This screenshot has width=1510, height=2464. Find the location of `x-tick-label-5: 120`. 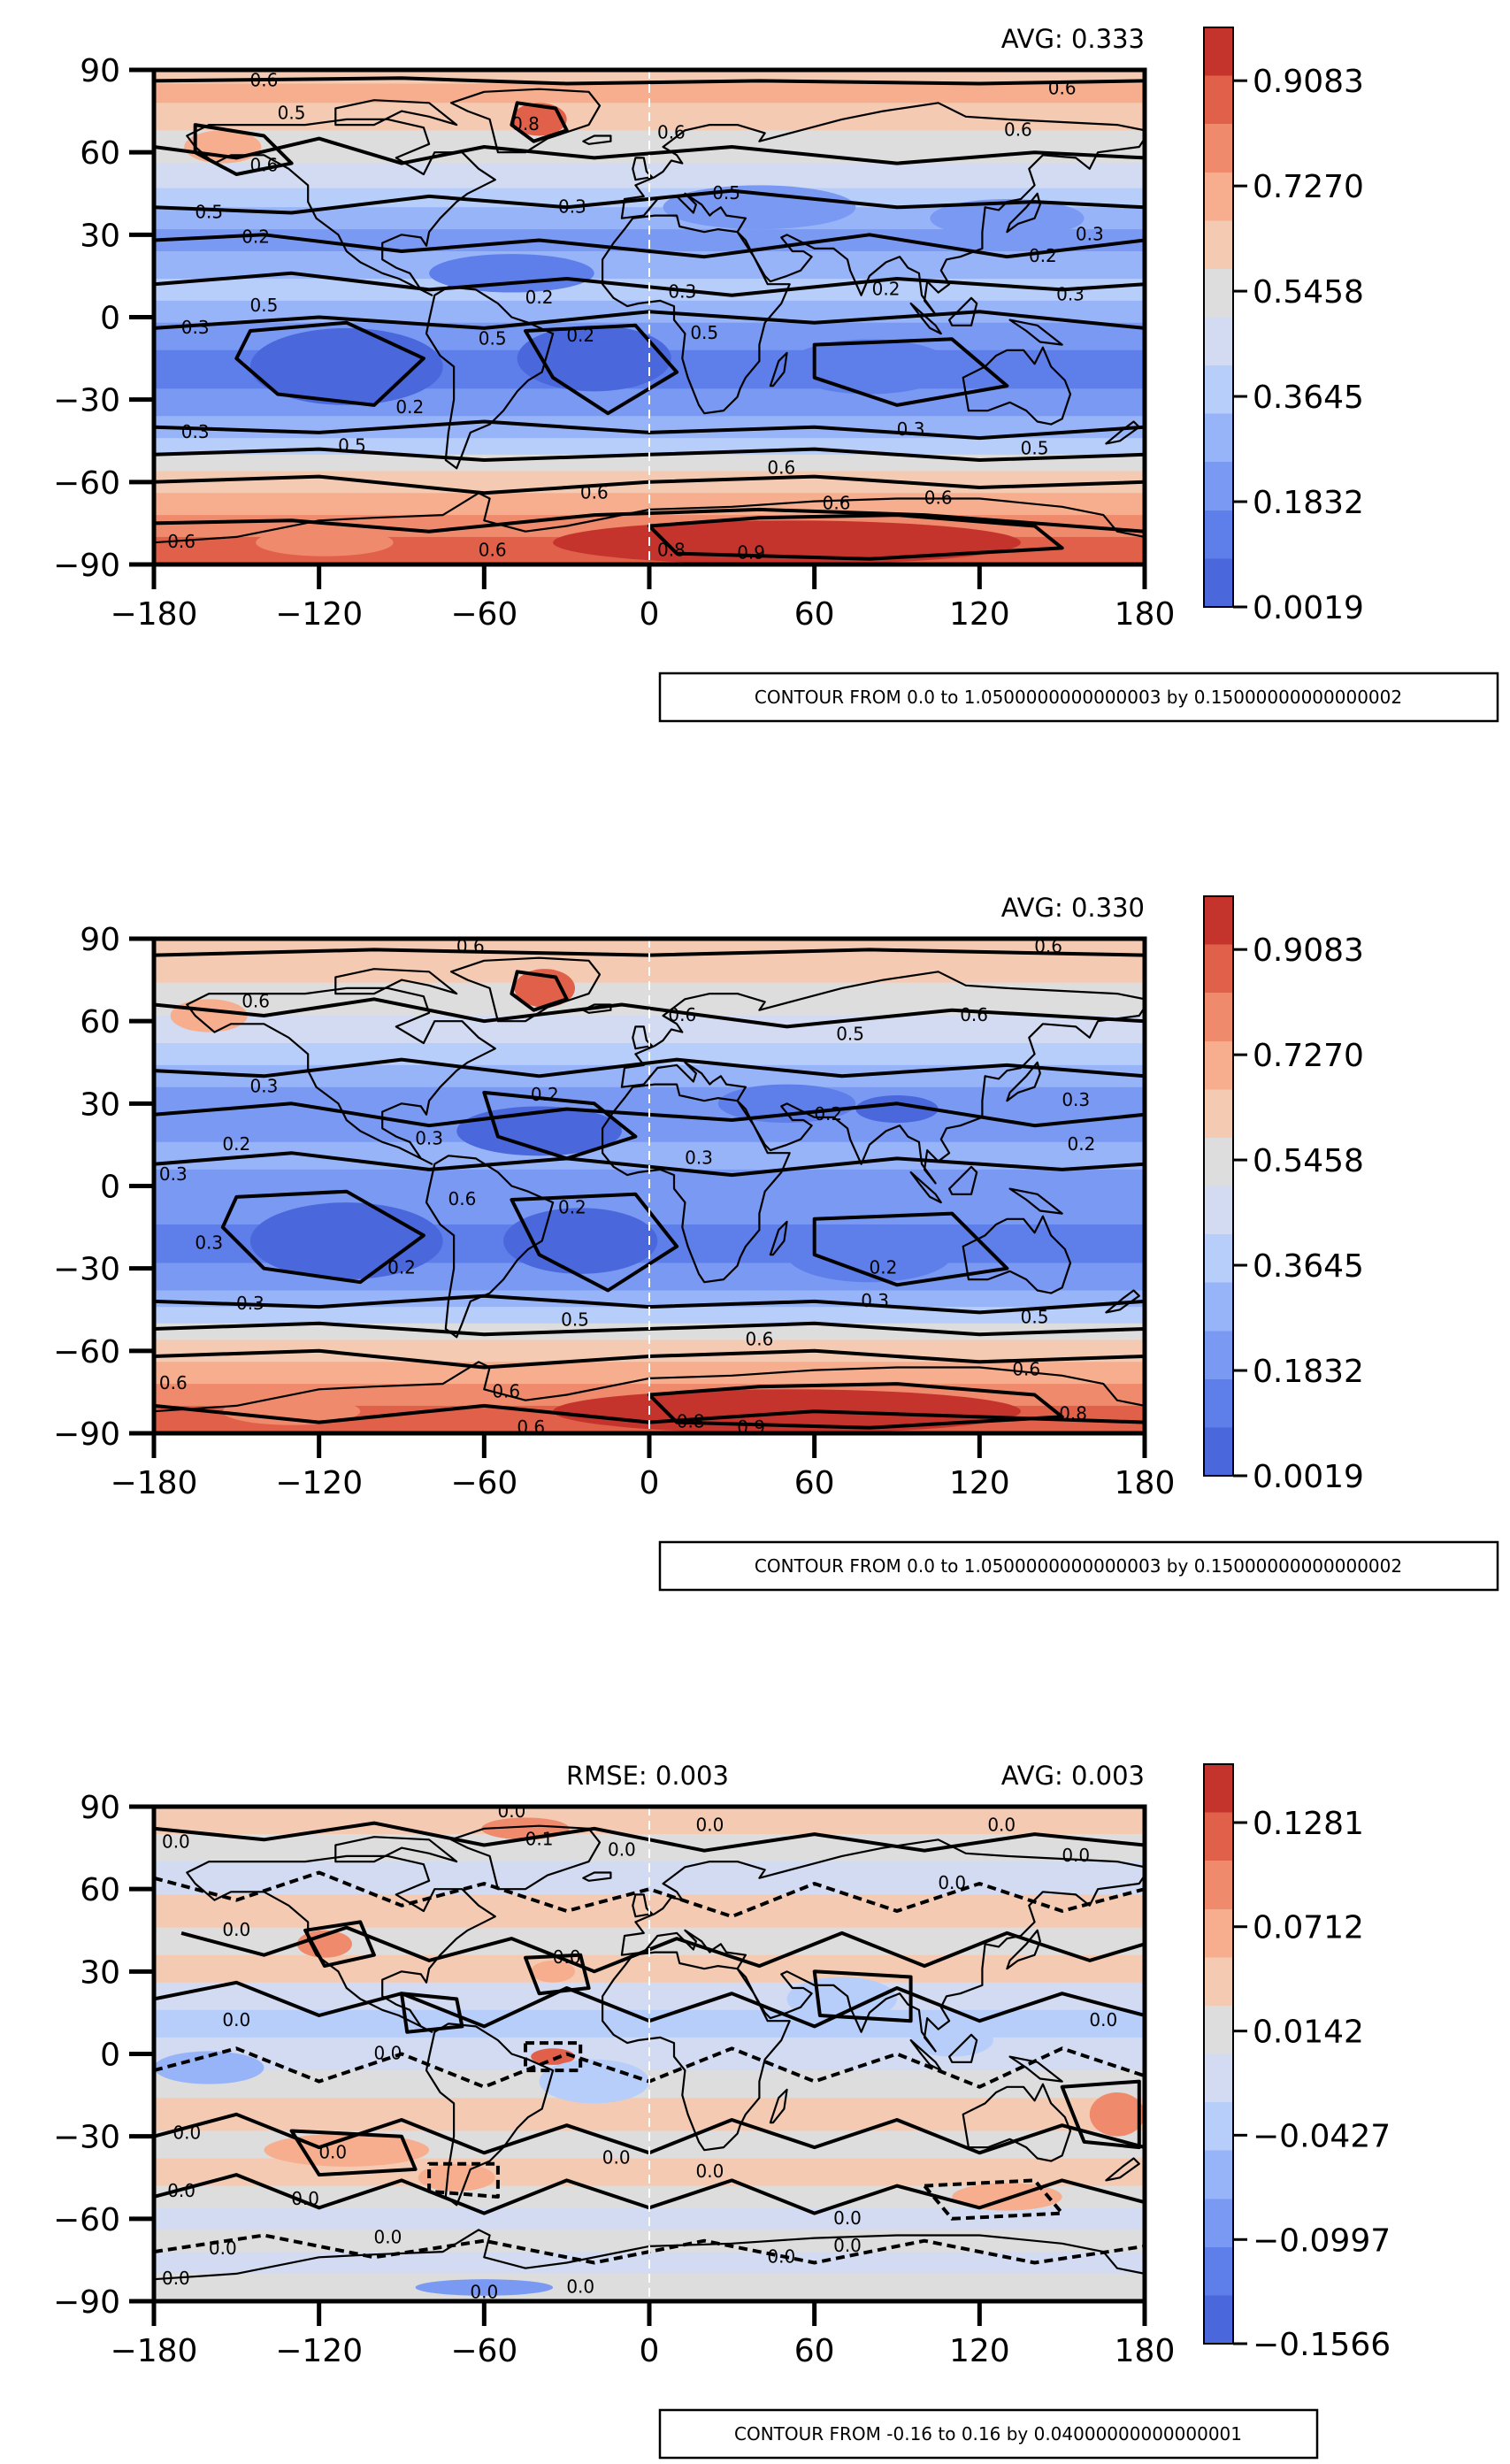

x-tick-label-5: 120 is located at coordinates (979, 614).